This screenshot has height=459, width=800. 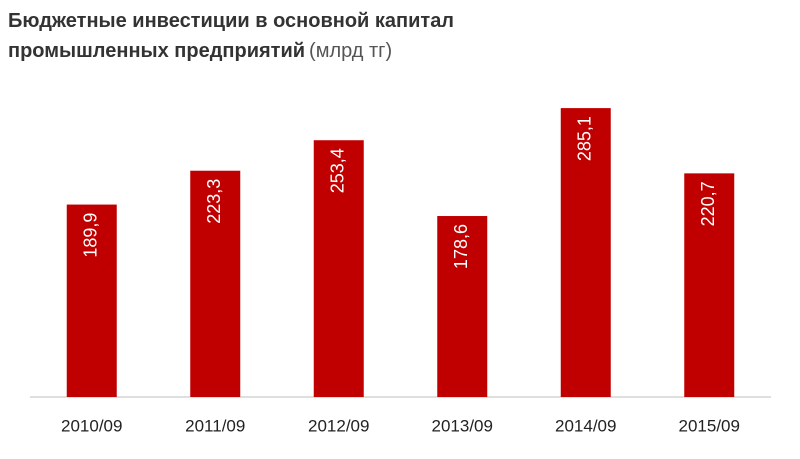 What do you see at coordinates (585, 425) in the screenshot?
I see `x-tick-label: 2014/09` at bounding box center [585, 425].